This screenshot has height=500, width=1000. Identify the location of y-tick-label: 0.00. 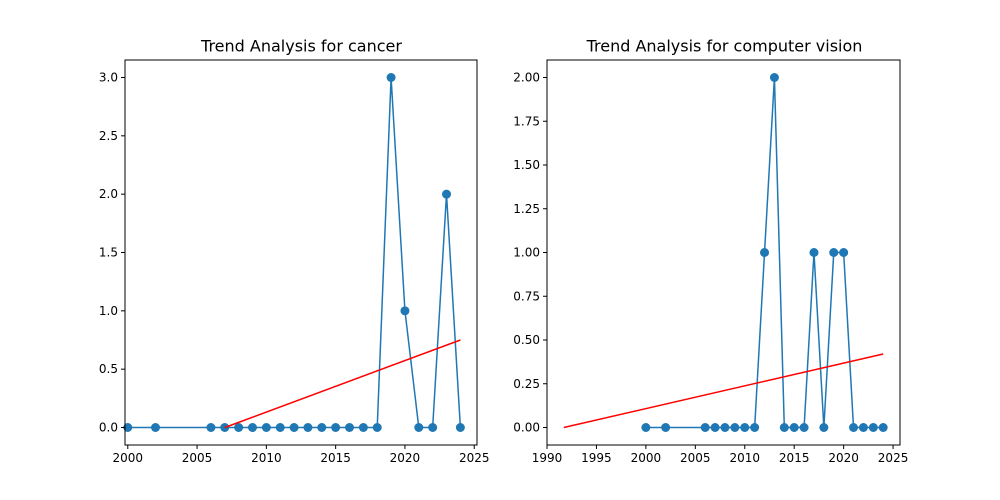
(526, 428).